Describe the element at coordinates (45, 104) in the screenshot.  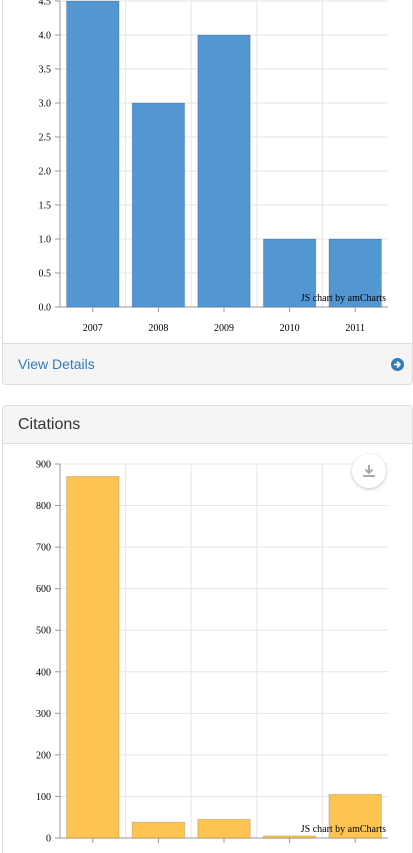
I see `y-tick-label: 3.0` at that location.